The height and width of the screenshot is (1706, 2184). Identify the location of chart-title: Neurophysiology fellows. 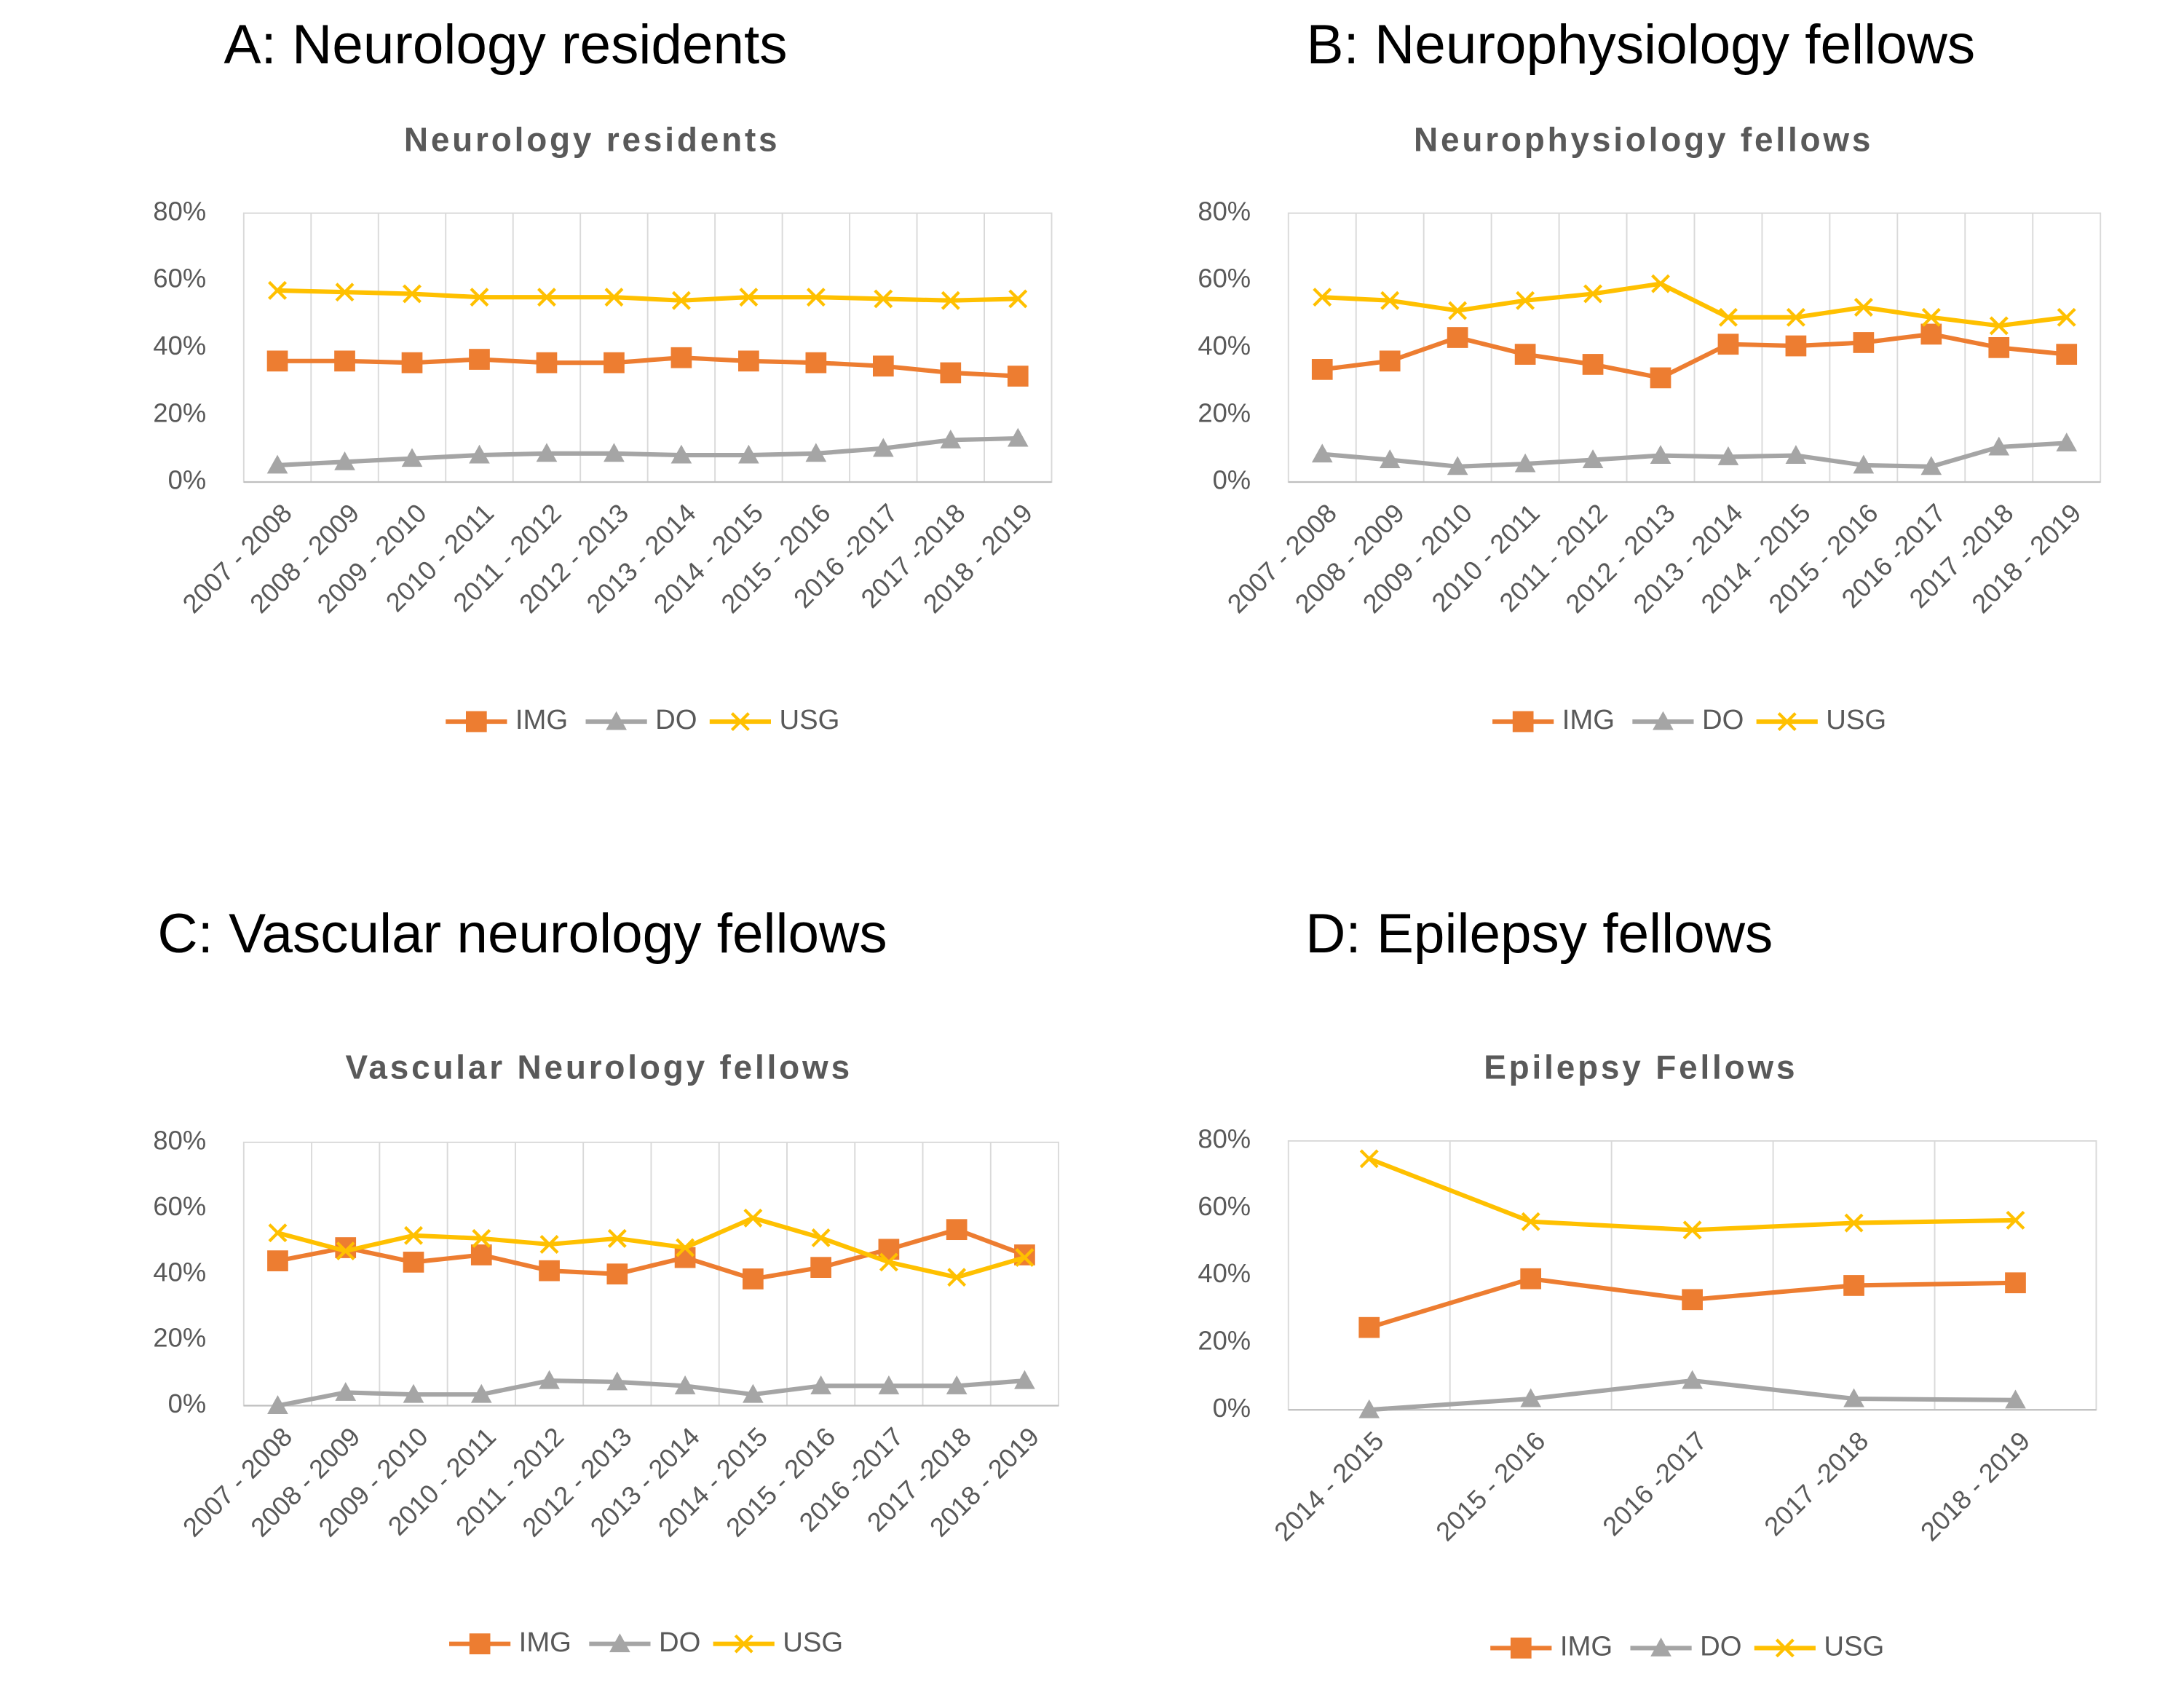
(1643, 139).